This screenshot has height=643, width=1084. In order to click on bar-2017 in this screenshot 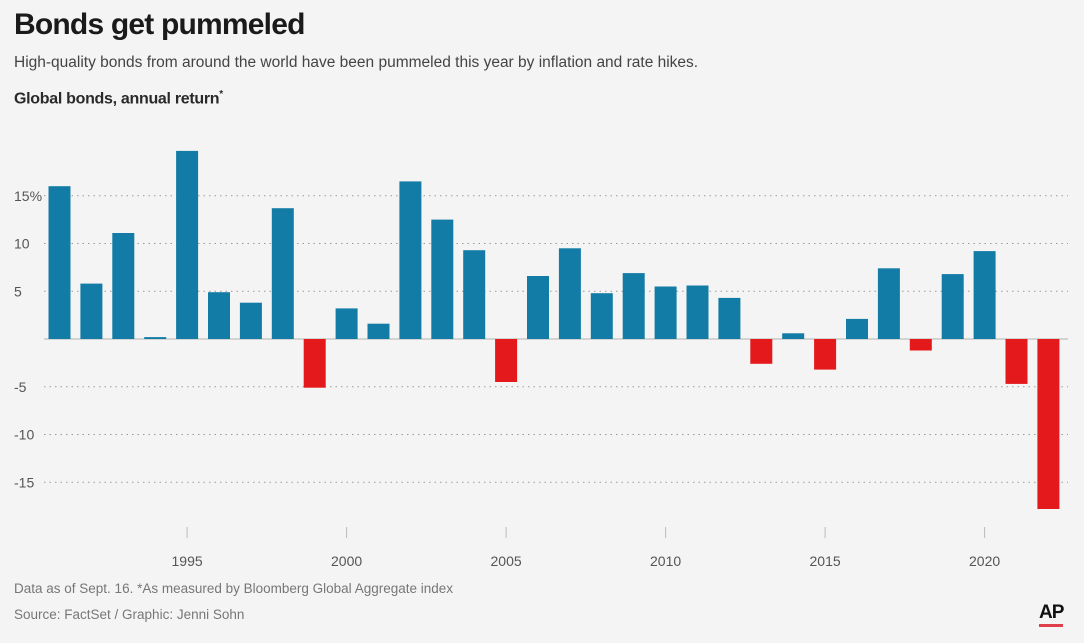, I will do `click(888, 303)`.